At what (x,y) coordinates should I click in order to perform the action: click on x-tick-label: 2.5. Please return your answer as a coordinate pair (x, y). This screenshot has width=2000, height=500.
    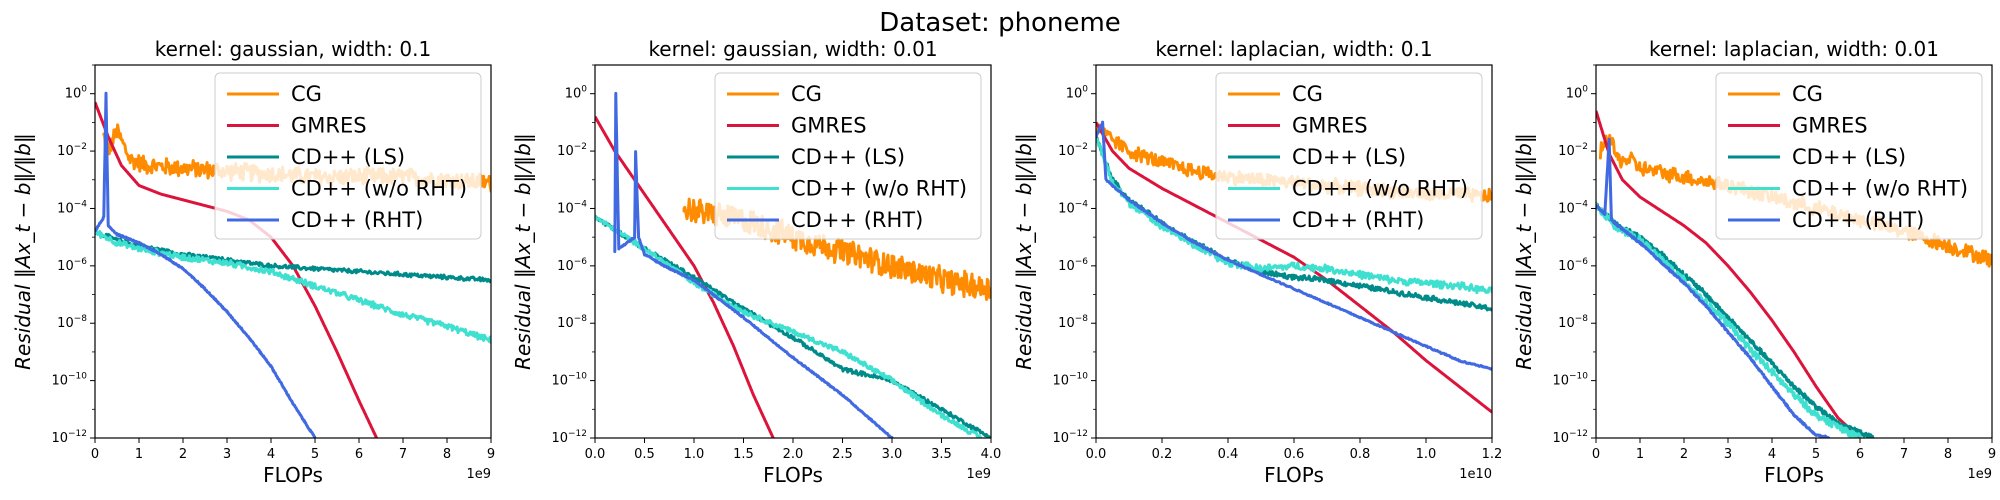
    Looking at the image, I should click on (842, 454).